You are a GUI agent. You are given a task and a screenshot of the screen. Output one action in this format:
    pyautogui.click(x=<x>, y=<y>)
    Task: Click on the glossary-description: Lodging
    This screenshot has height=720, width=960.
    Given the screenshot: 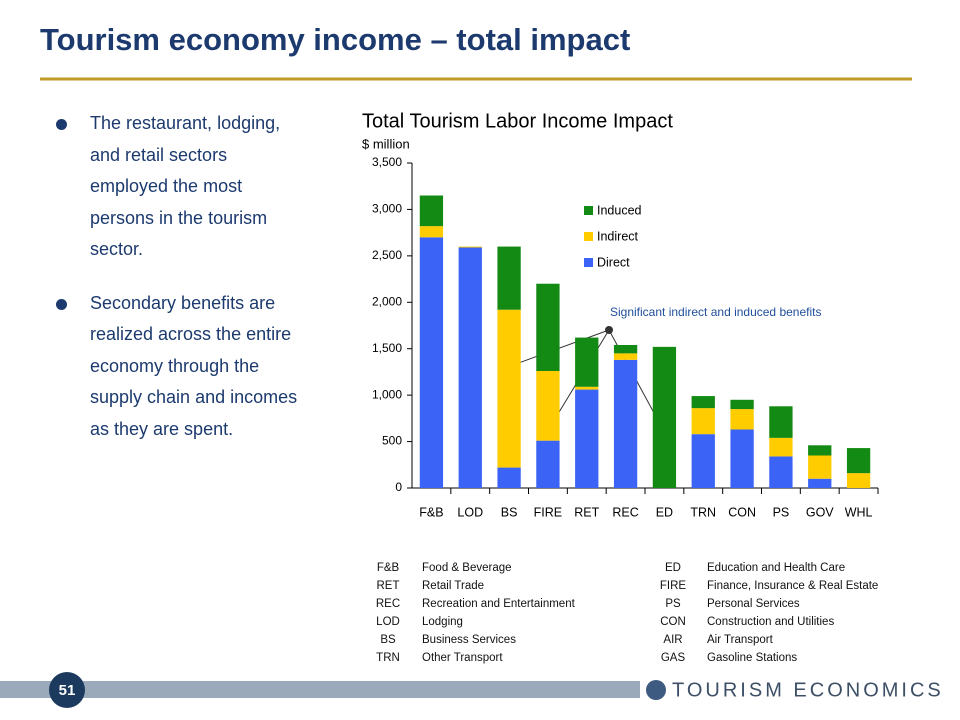 What is the action you would take?
    pyautogui.click(x=442, y=622)
    